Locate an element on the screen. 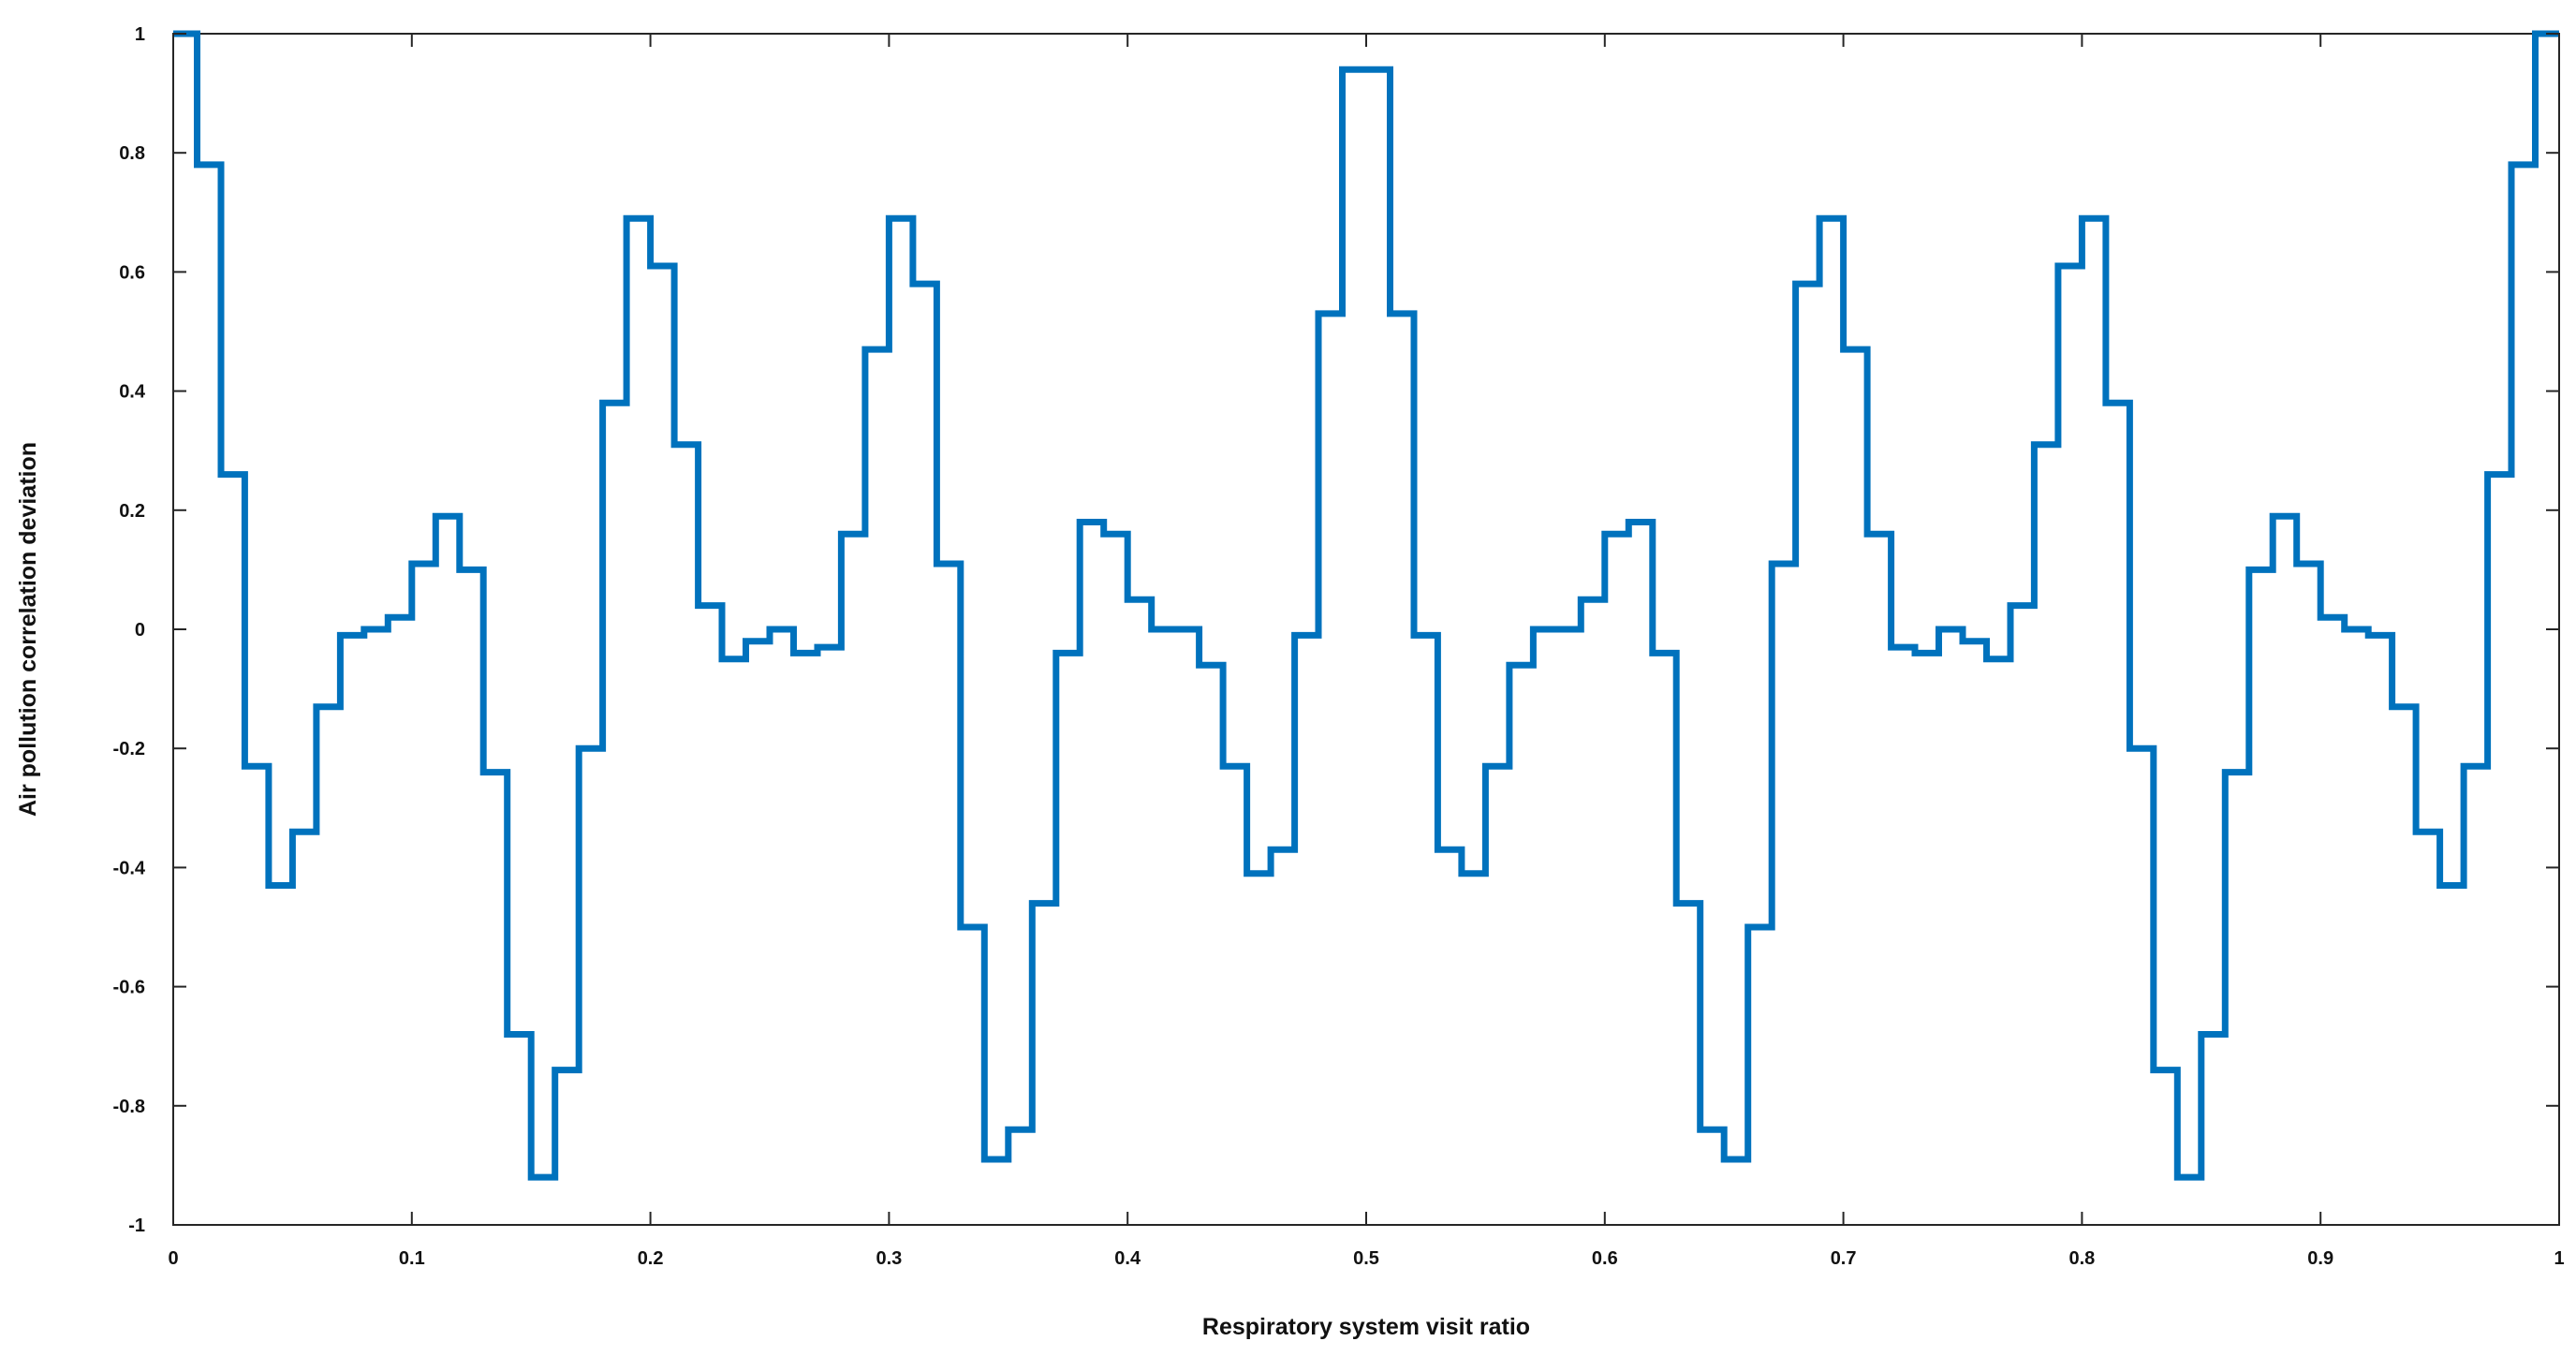 This screenshot has height=1356, width=2576. y-tick-label: -0.6 is located at coordinates (129, 988).